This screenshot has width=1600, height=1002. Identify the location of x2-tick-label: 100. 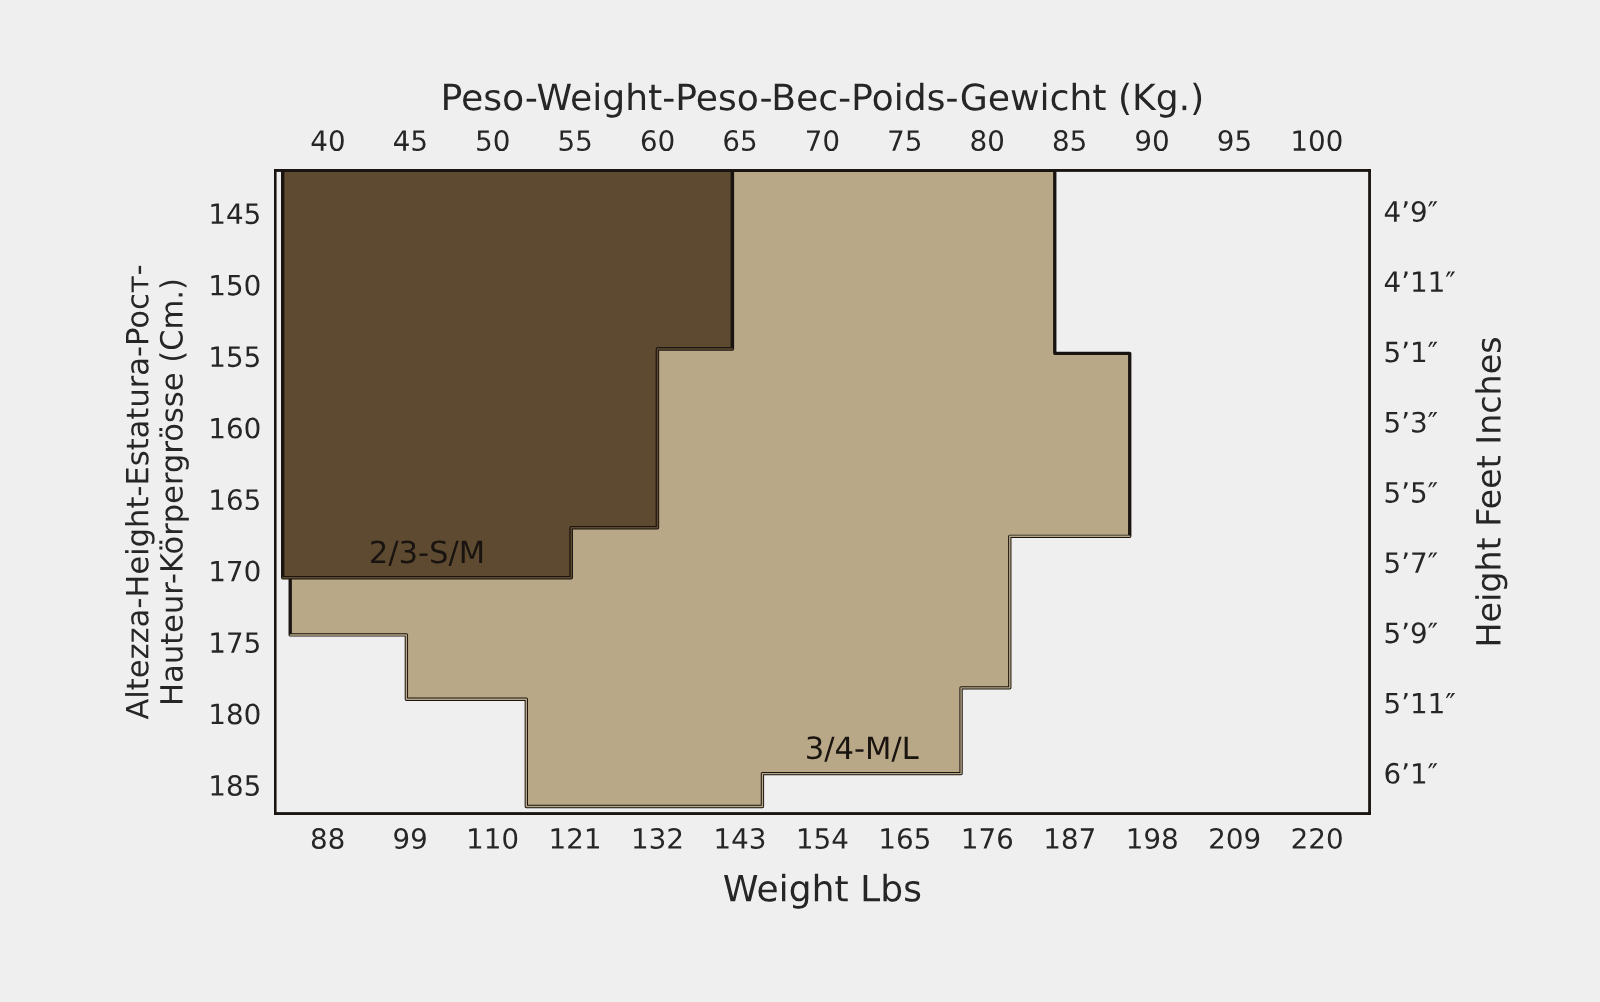
(1317, 141).